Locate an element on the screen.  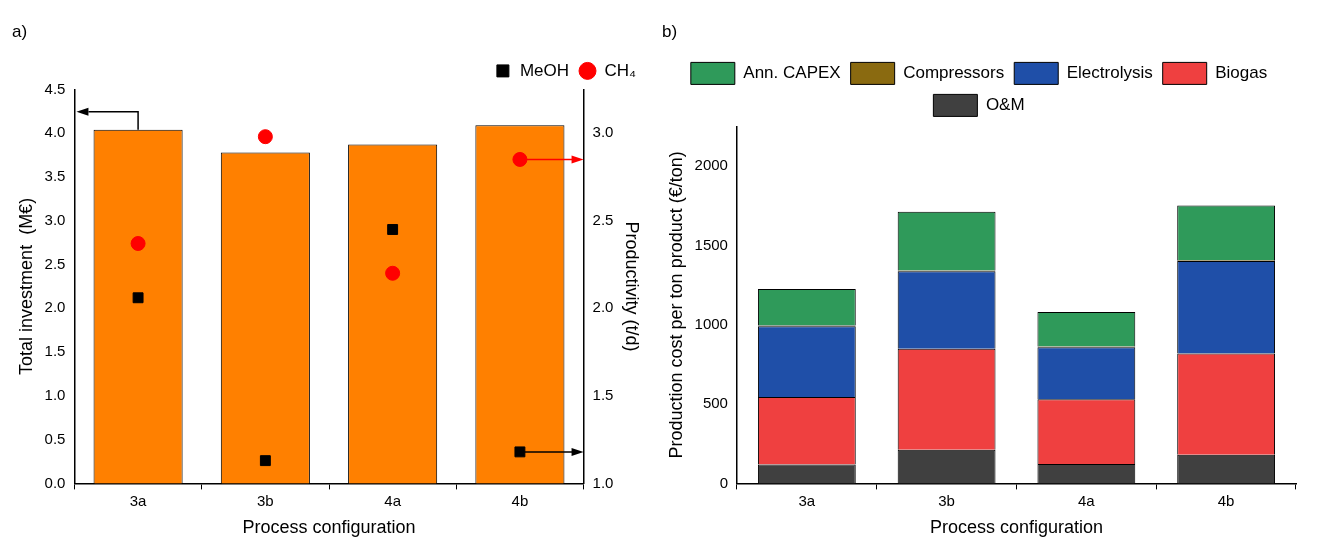
chart-title: b) is located at coordinates (670, 31).